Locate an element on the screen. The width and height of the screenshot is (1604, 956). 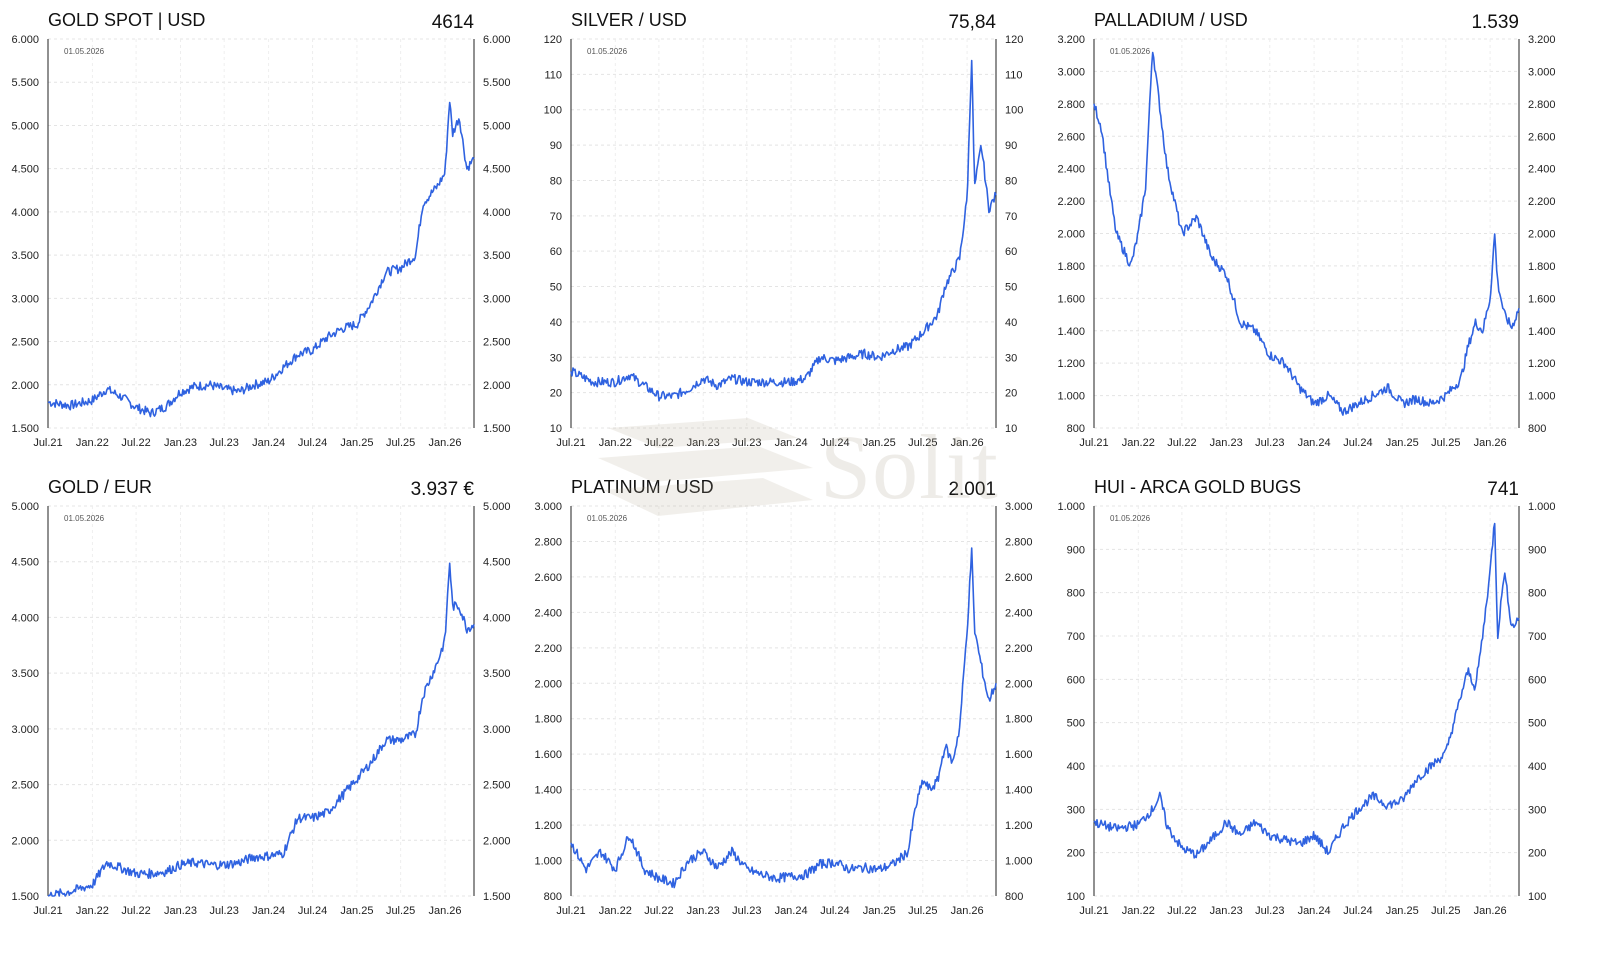
y-tick-label-right: 6.000 is located at coordinates (497, 40).